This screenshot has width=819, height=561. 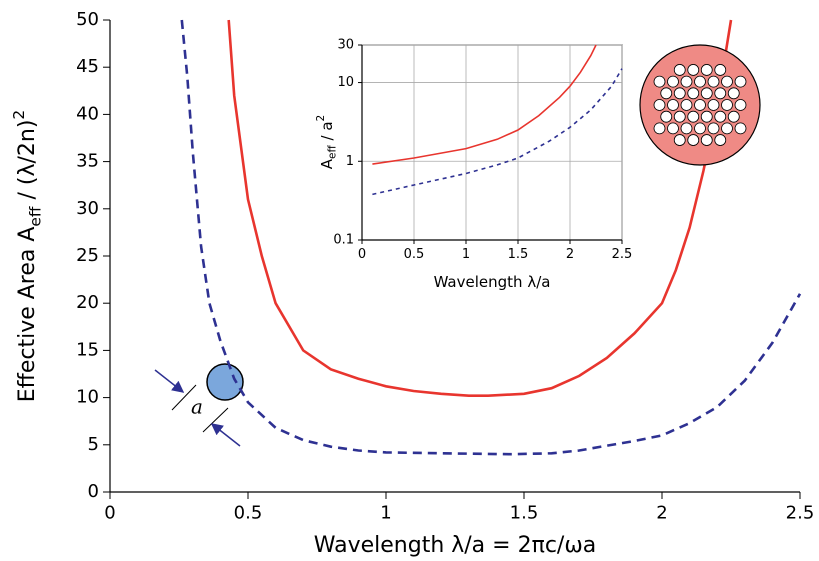 What do you see at coordinates (87, 161) in the screenshot?
I see `y-tick-label: 35` at bounding box center [87, 161].